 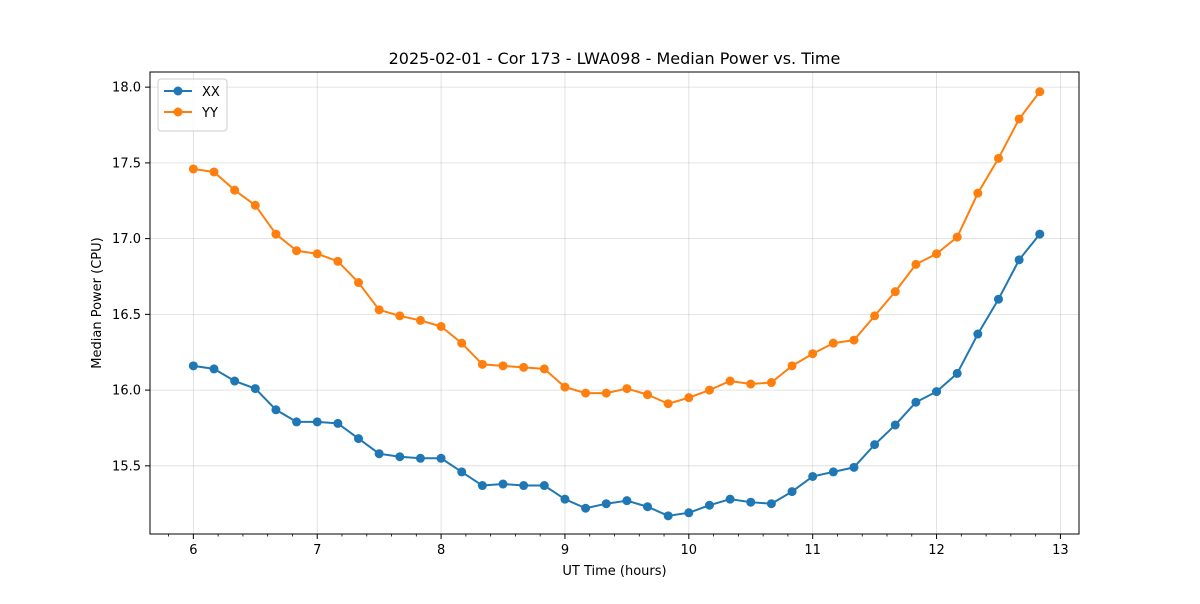 I want to click on x-tick-label: 6, so click(x=193, y=550).